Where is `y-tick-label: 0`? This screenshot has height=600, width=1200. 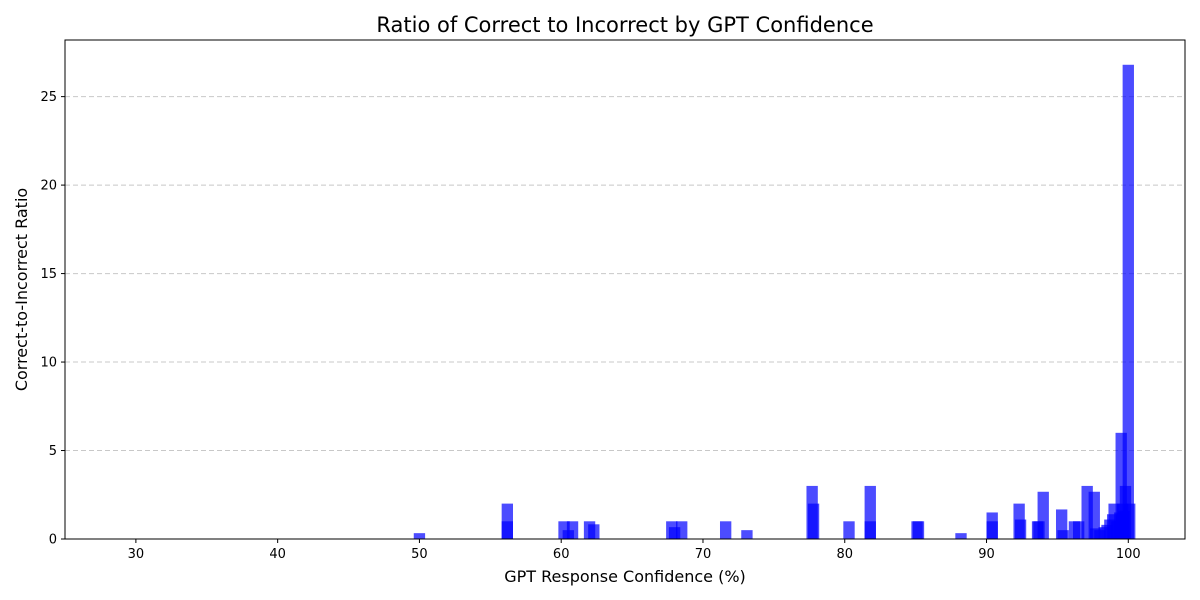
y-tick-label: 0 is located at coordinates (53, 540).